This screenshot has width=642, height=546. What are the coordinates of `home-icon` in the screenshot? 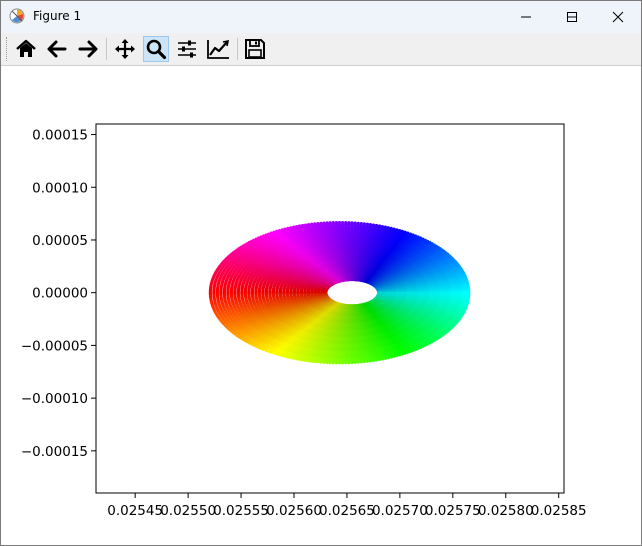 It's located at (26, 48).